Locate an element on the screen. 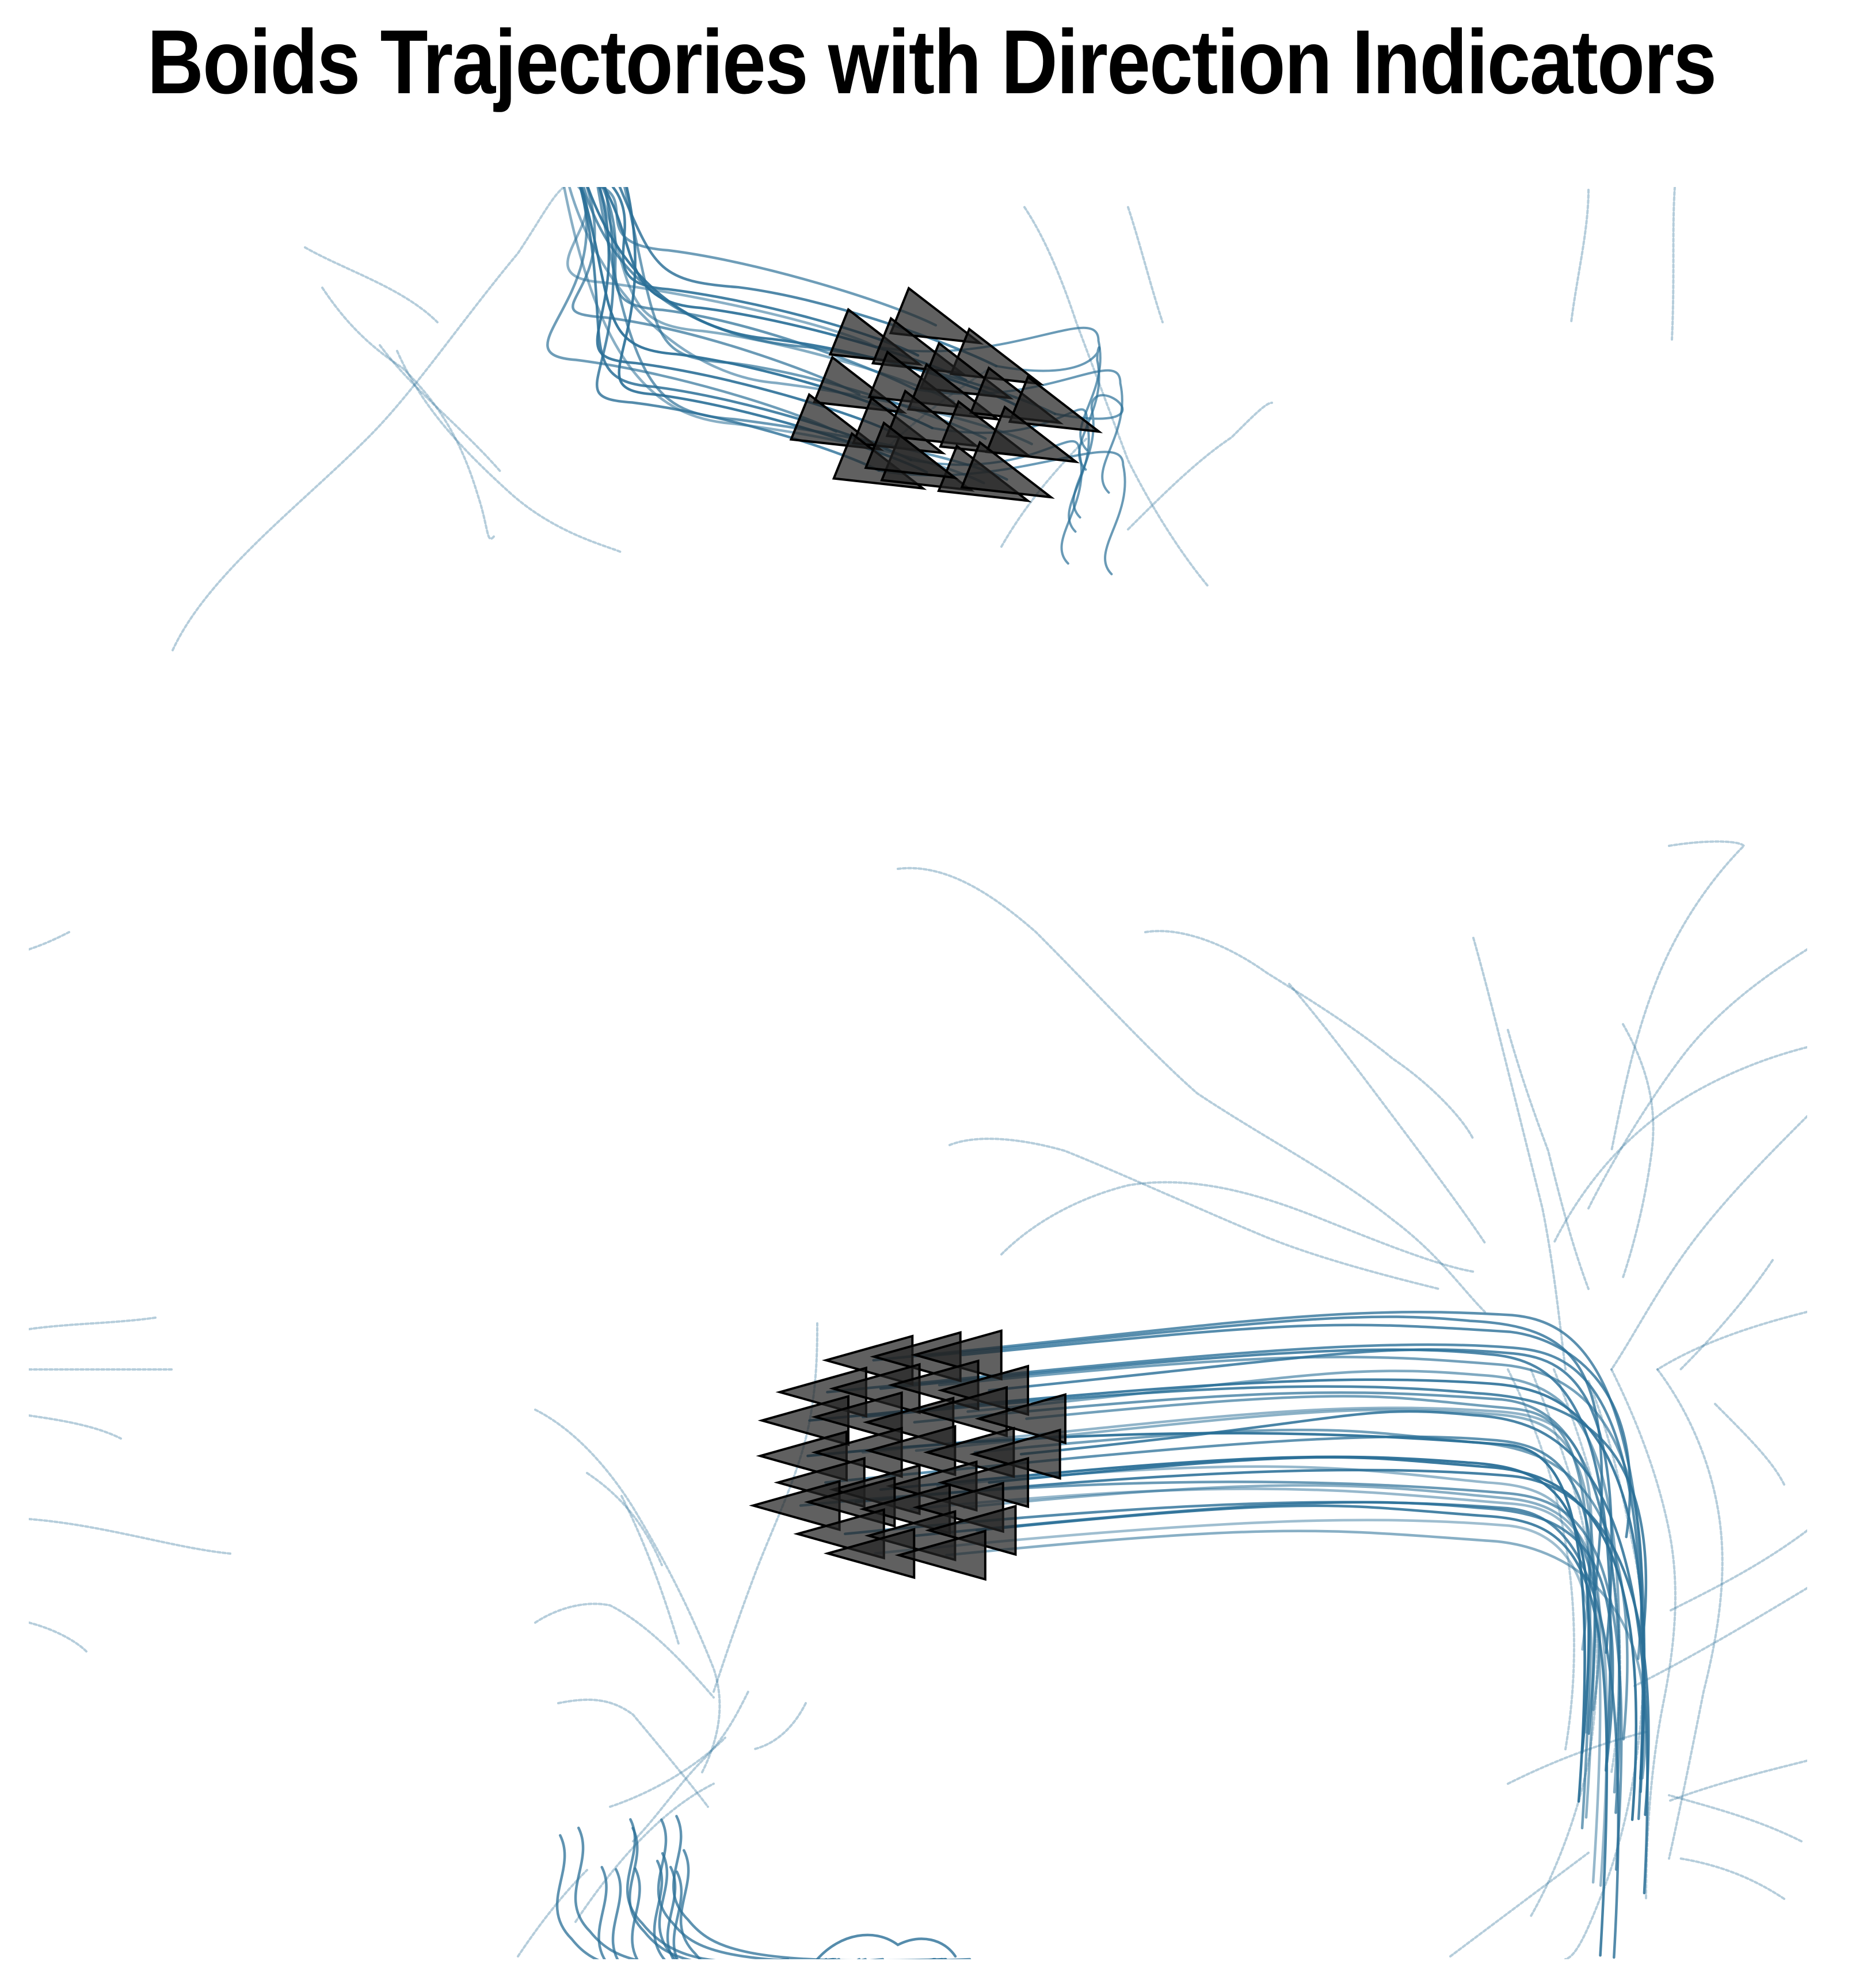 This screenshot has height=1988, width=1863. cluster-arc is located at coordinates (886, 1946).